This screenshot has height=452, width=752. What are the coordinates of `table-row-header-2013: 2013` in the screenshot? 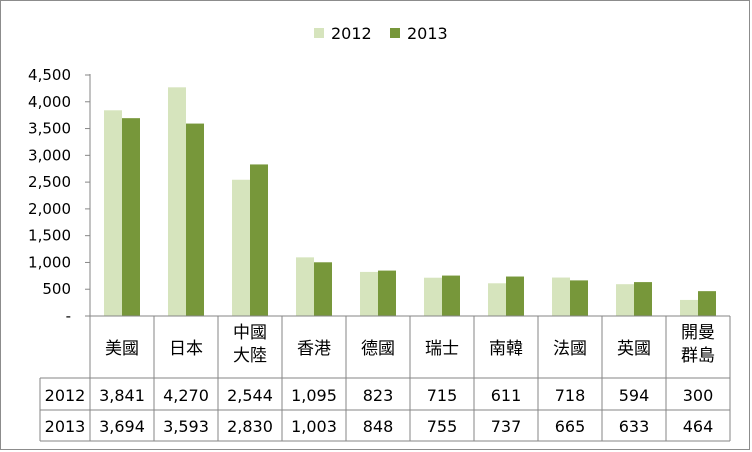 It's located at (65, 426).